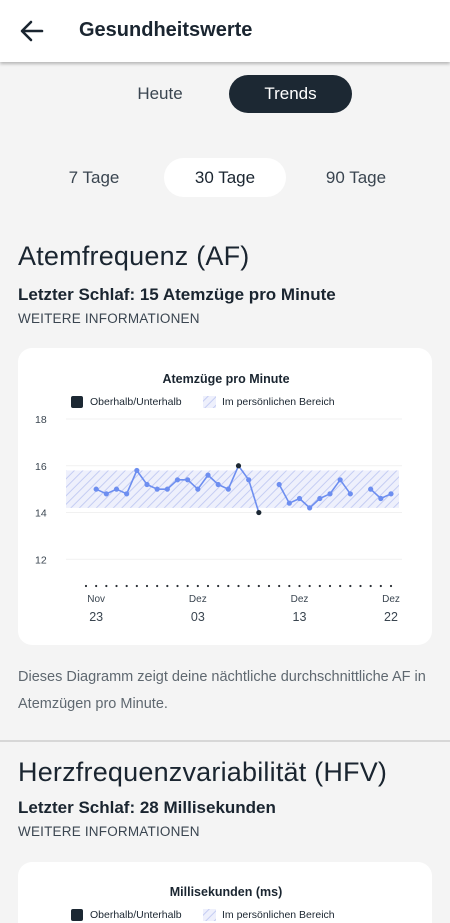  I want to click on chart-title: Atemzüge pro Minute, so click(225, 379).